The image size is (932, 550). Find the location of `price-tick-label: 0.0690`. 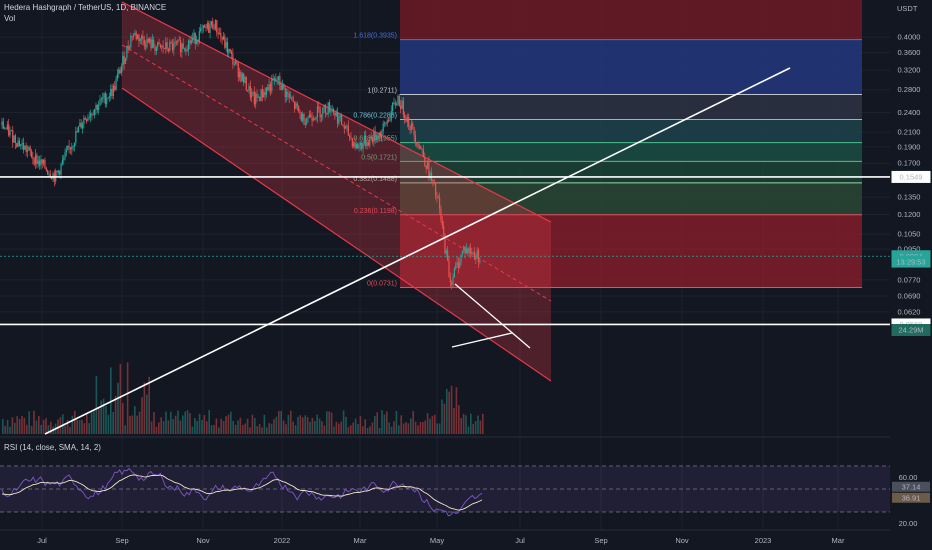

price-tick-label: 0.0690 is located at coordinates (909, 296).